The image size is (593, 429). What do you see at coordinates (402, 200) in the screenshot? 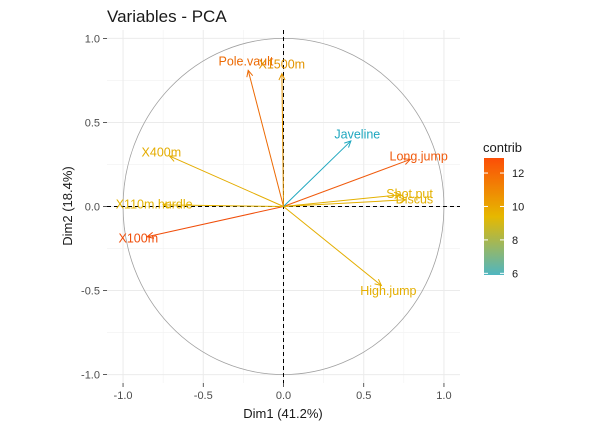
I see `arrowhead-discus` at bounding box center [402, 200].